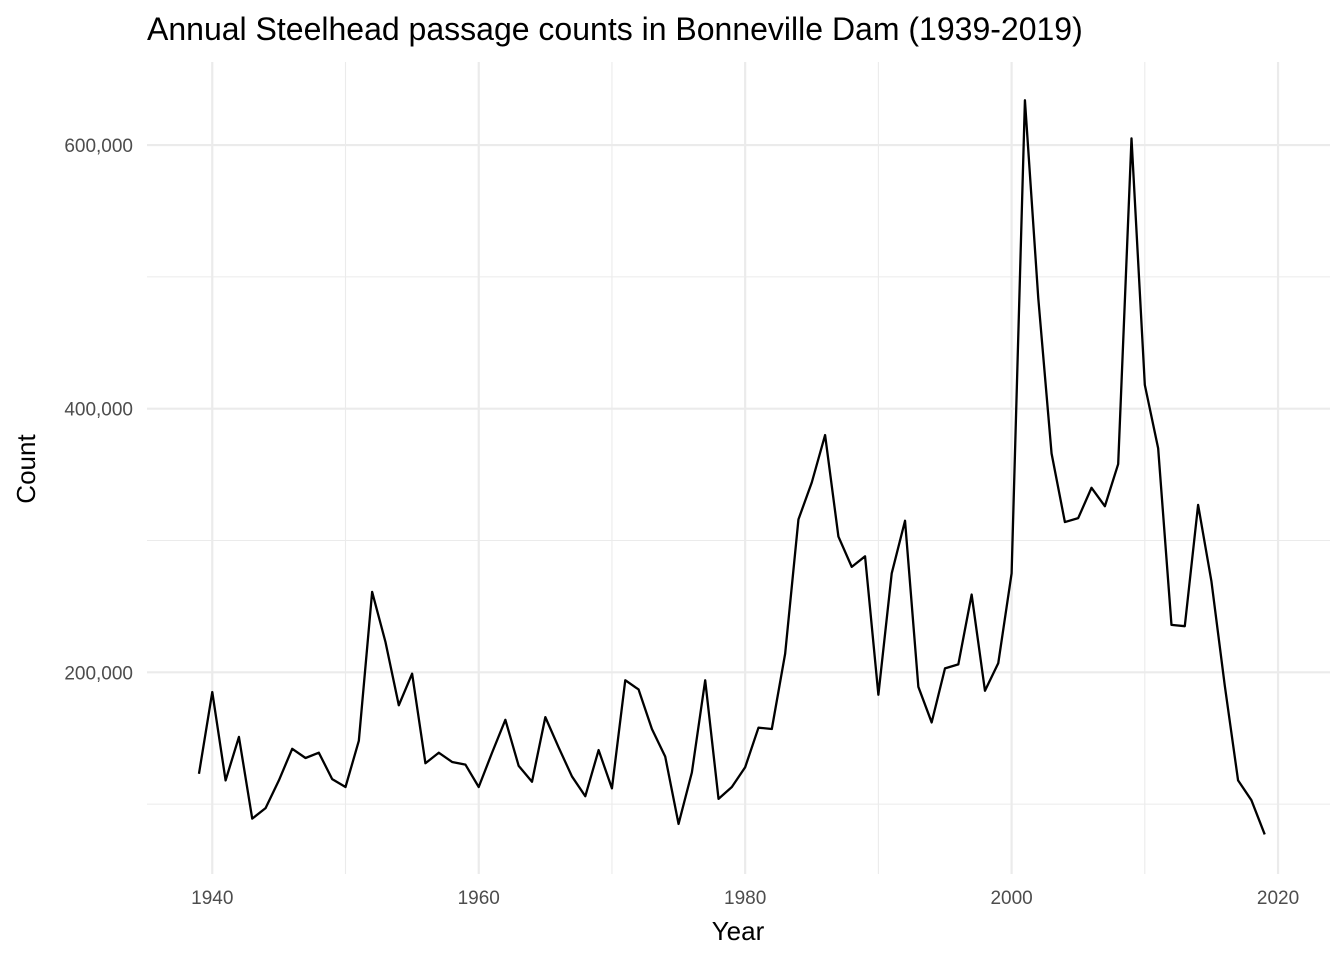 The image size is (1344, 960). I want to click on x-tick-label: 1940, so click(212, 898).